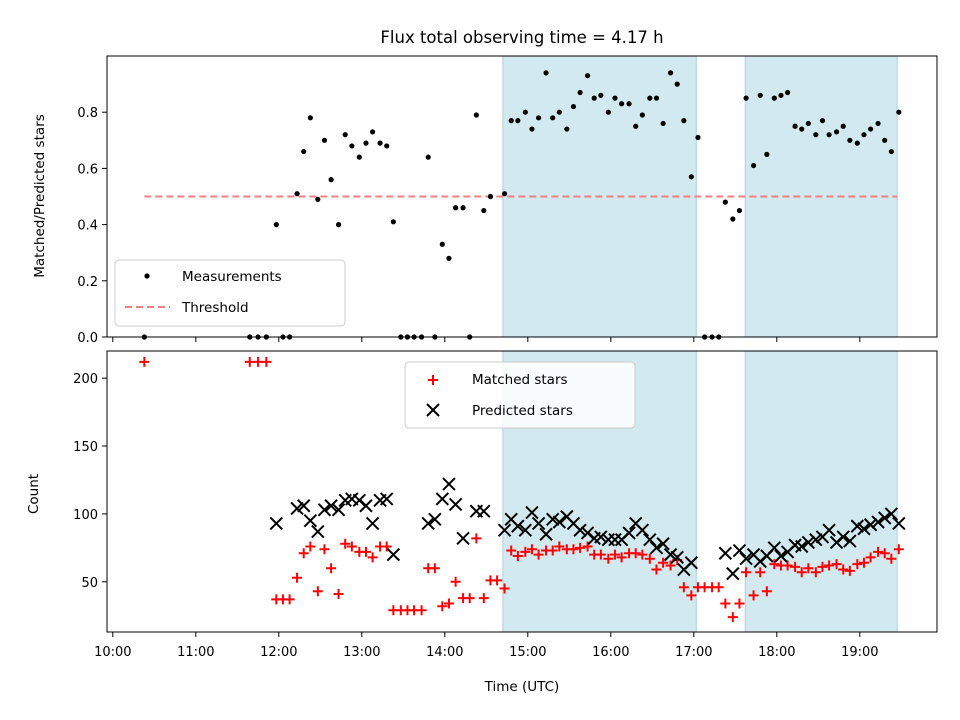 This screenshot has height=720, width=960. What do you see at coordinates (89, 583) in the screenshot?
I see `y-tick-label: 50` at bounding box center [89, 583].